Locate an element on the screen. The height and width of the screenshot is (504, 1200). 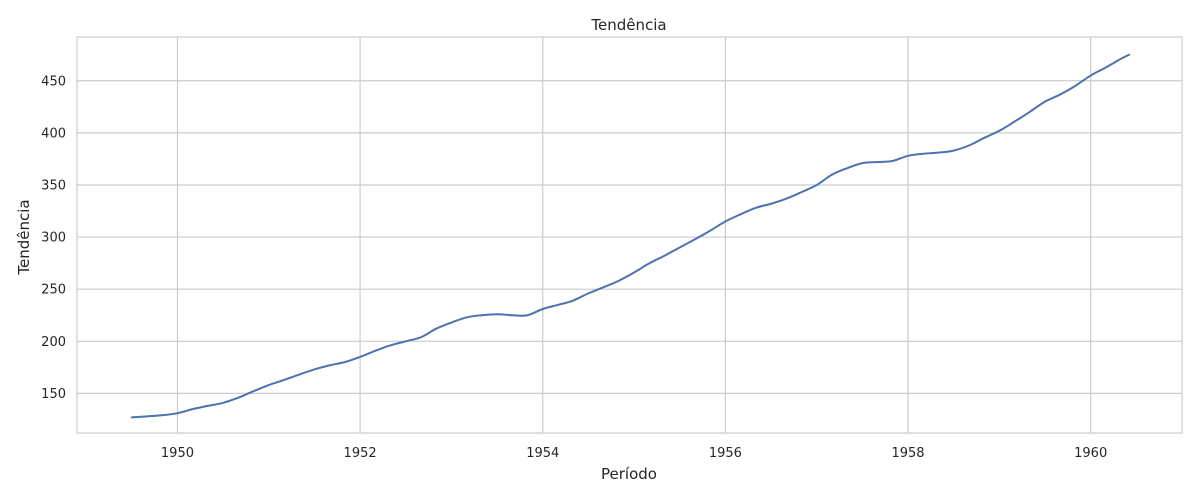
y-tick-label: 200 is located at coordinates (53, 342).